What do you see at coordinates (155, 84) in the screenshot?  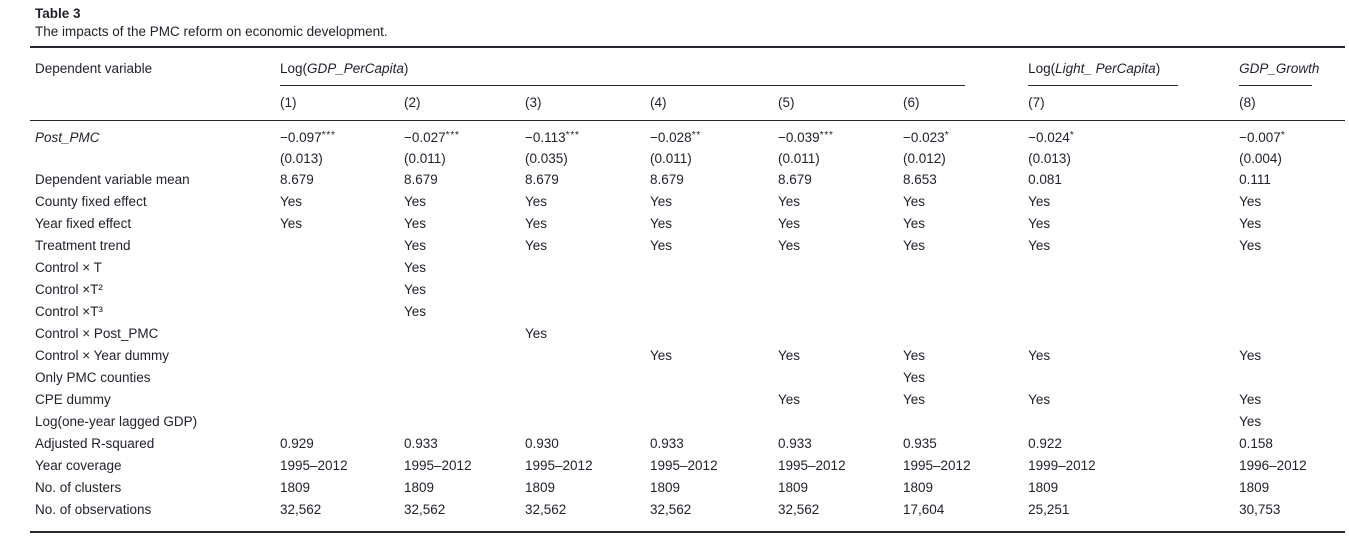 I see `header-dependent-variable: Dependent variable` at bounding box center [155, 84].